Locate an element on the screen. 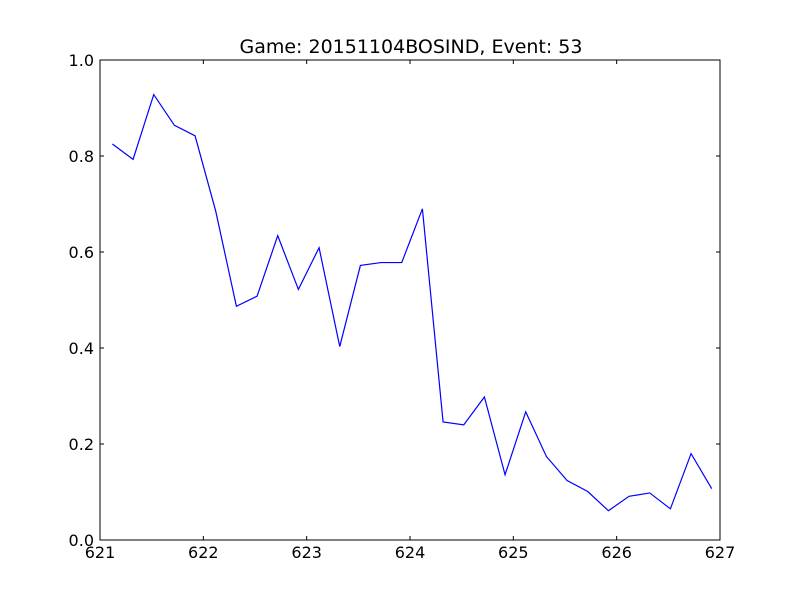 This screenshot has height=604, width=800. x-tick-label: 623 is located at coordinates (306, 552).